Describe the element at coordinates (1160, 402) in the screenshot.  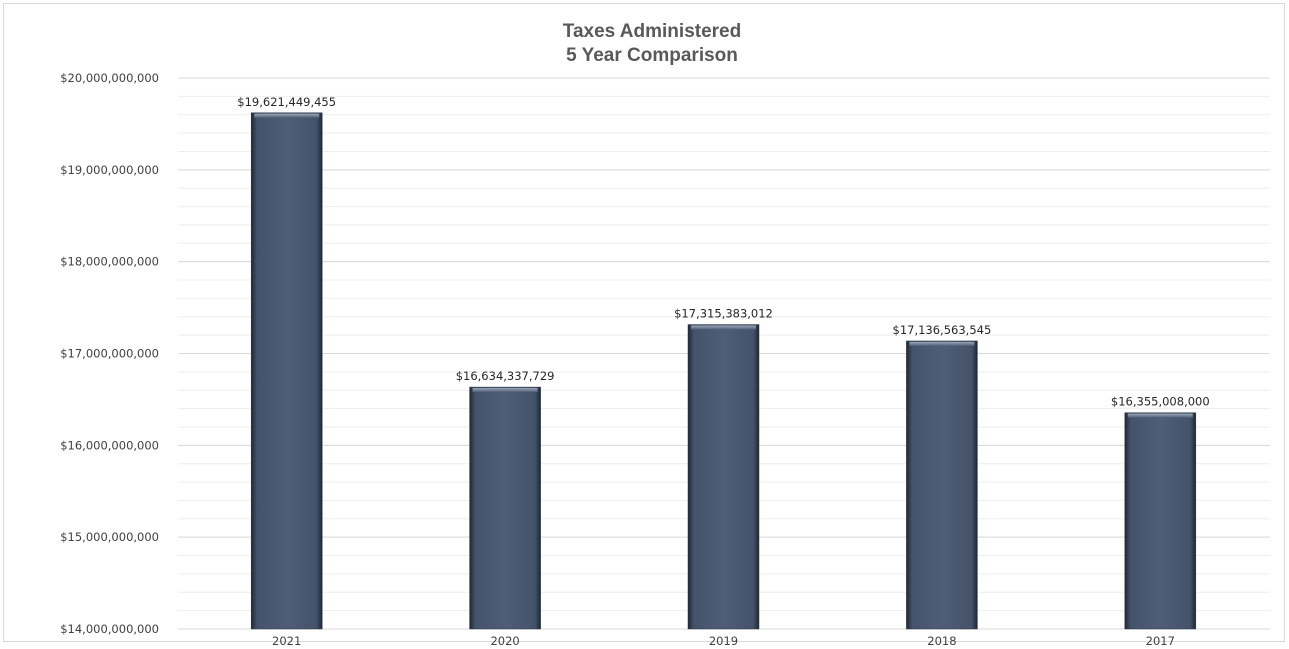
I see `data-label-2017: $16,355,008,000` at that location.